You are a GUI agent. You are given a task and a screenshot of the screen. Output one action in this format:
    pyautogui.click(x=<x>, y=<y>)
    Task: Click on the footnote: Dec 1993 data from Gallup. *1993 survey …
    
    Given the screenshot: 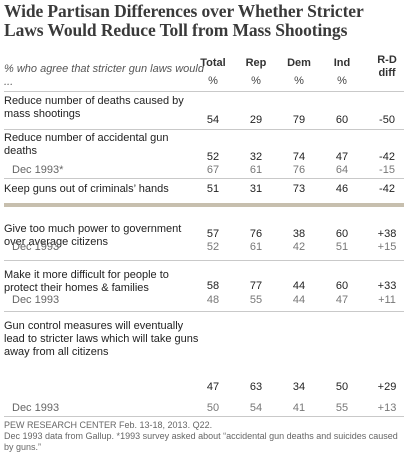 What is the action you would take?
    pyautogui.click(x=201, y=441)
    